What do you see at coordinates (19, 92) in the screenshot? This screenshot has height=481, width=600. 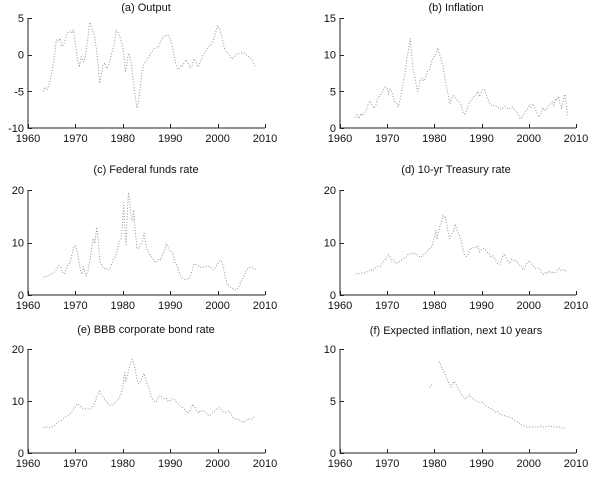 I see `y-tick-label: -5` at bounding box center [19, 92].